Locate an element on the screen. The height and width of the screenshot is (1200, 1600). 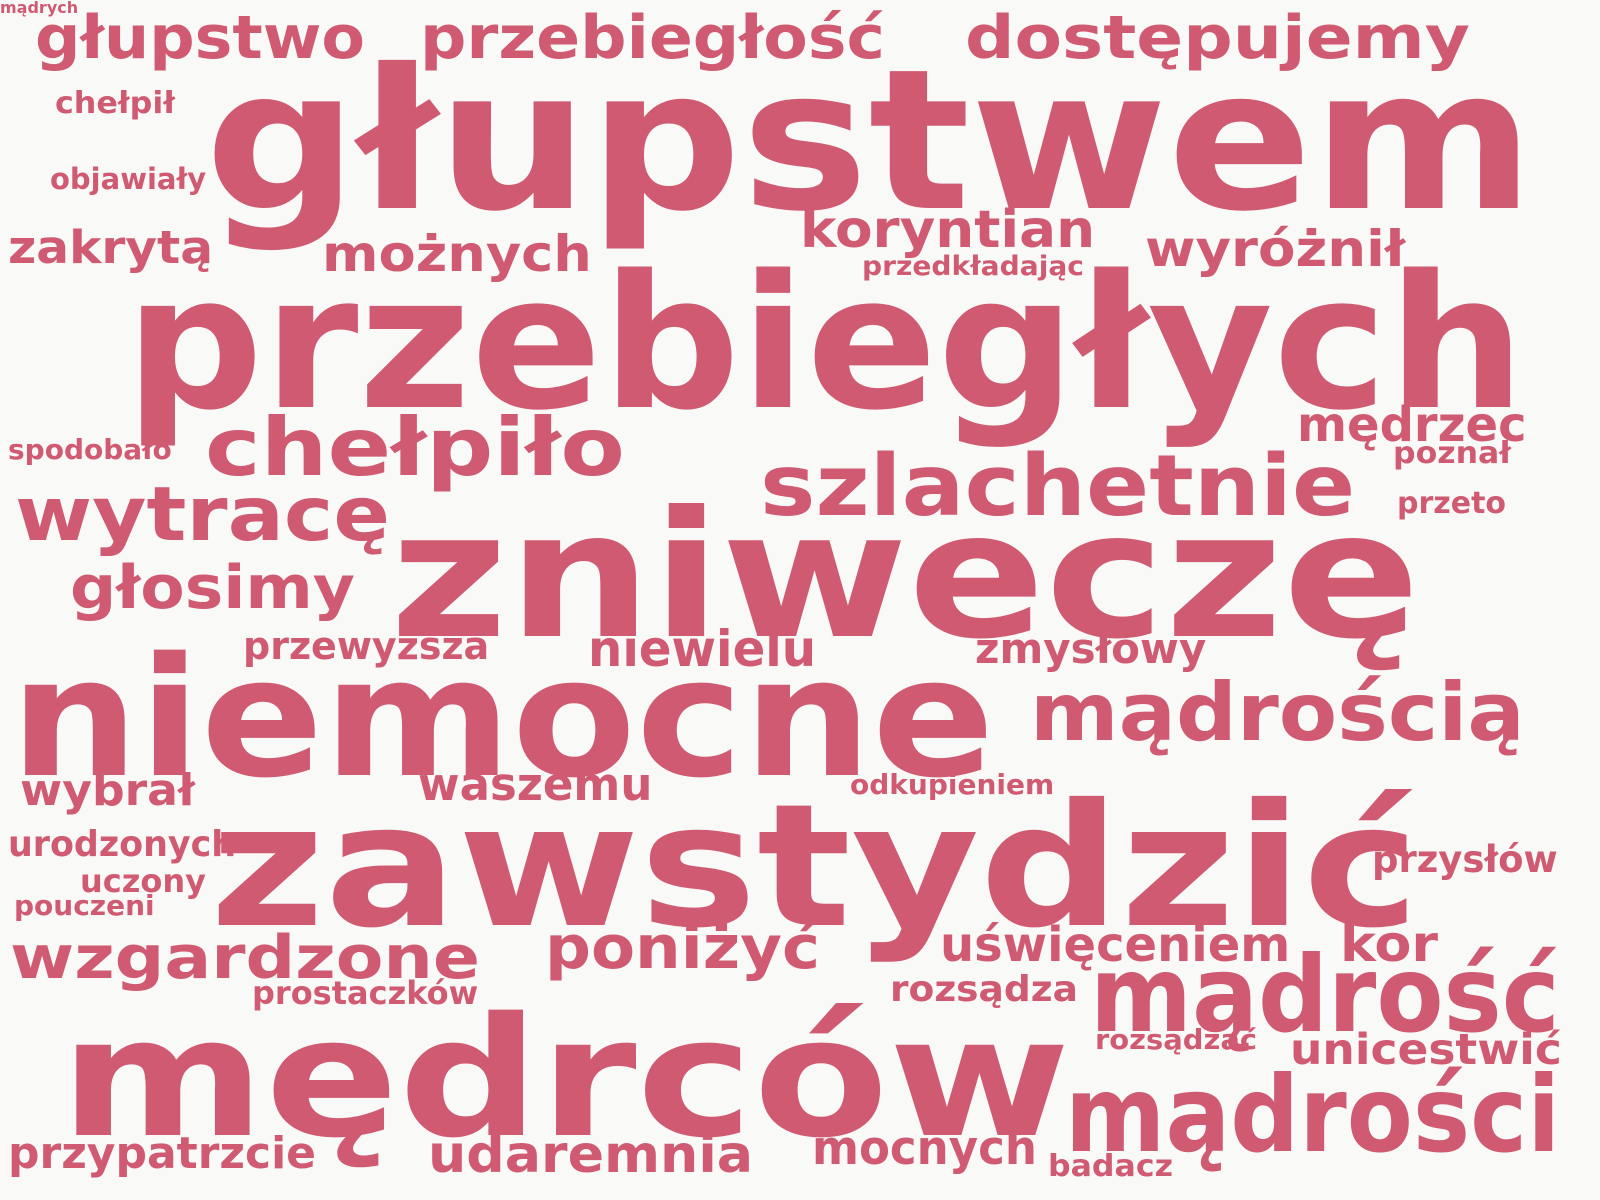
word-kor: kor is located at coordinates (1389, 944).